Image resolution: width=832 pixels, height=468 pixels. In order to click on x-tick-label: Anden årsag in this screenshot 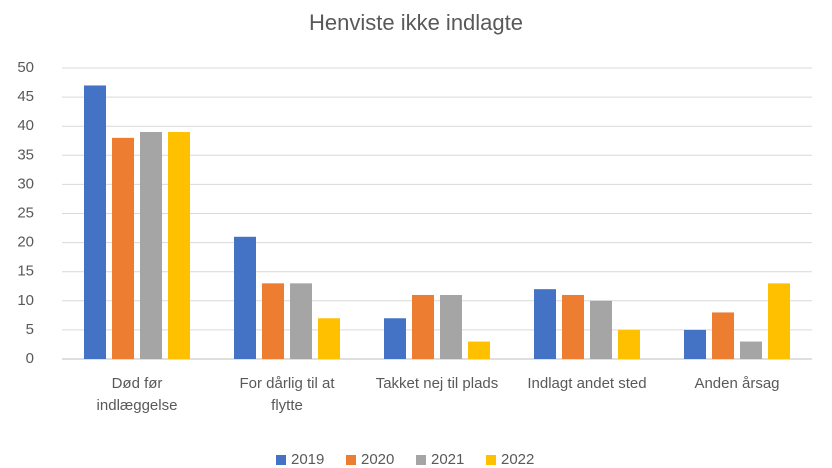, I will do `click(737, 383)`.